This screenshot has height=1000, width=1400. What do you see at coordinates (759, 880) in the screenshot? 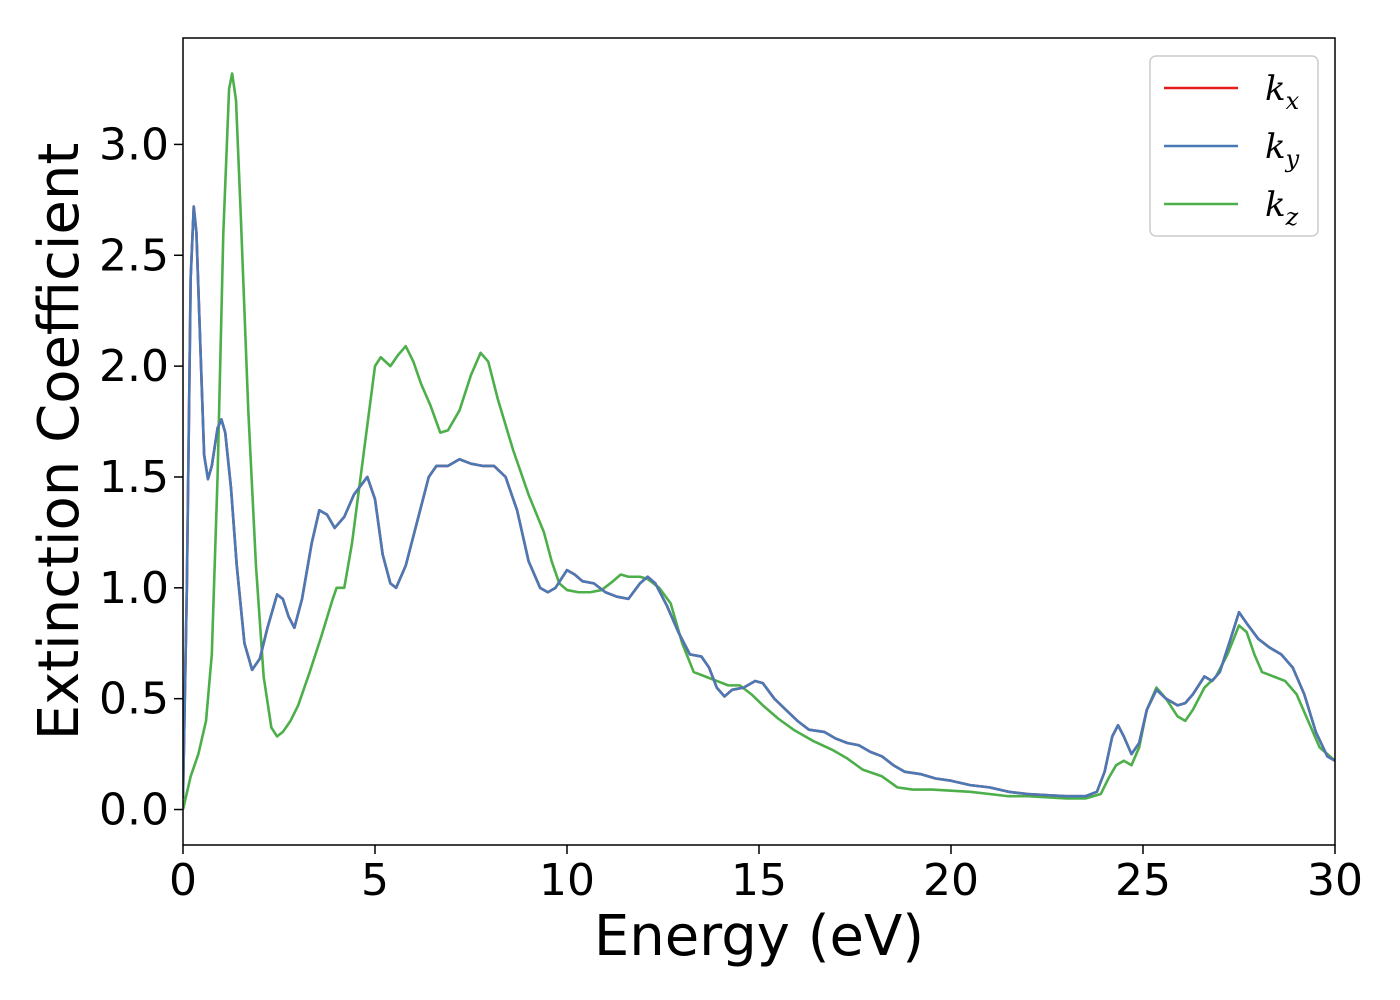
I see `x-tick-label: 15` at bounding box center [759, 880].